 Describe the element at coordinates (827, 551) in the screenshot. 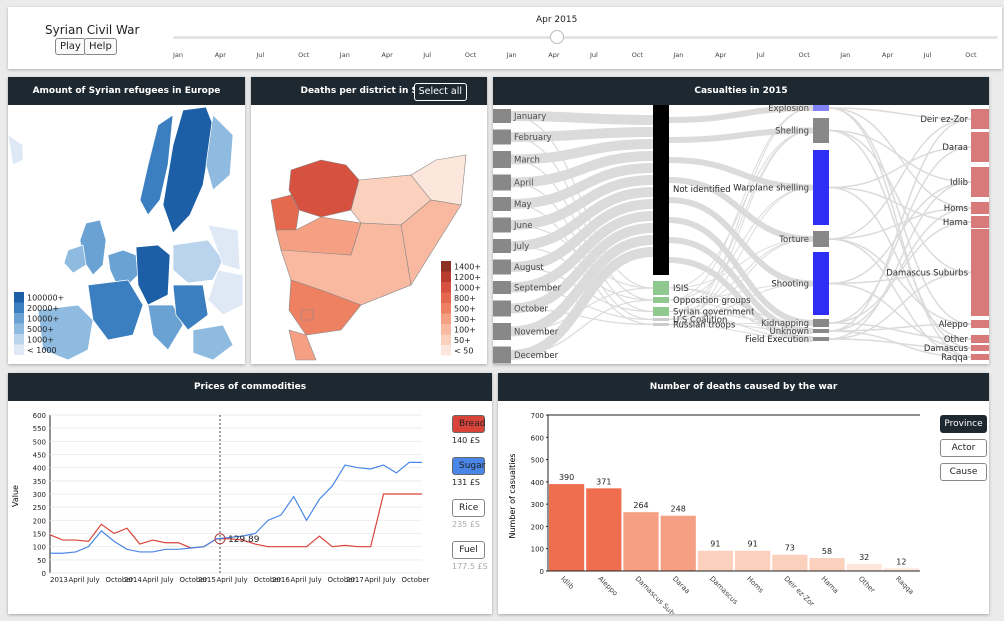

I see `bar-value-label: 58` at that location.